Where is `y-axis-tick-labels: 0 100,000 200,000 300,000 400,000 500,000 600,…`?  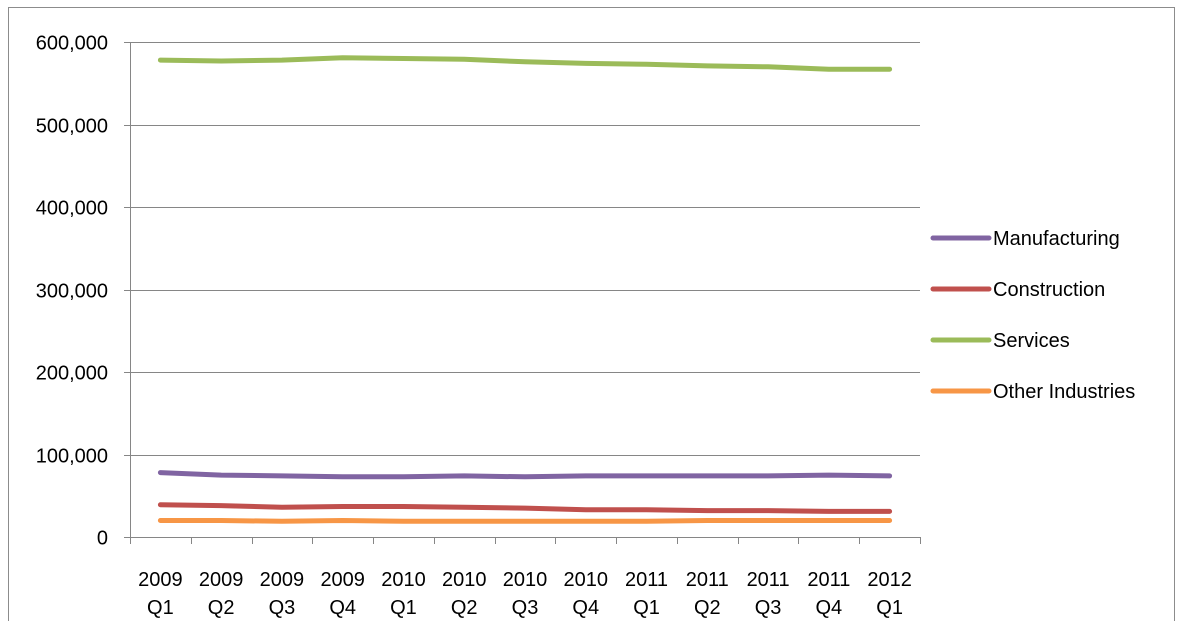 y-axis-tick-labels: 0 100,000 200,000 300,000 400,000 500,000 600,… is located at coordinates (72, 291).